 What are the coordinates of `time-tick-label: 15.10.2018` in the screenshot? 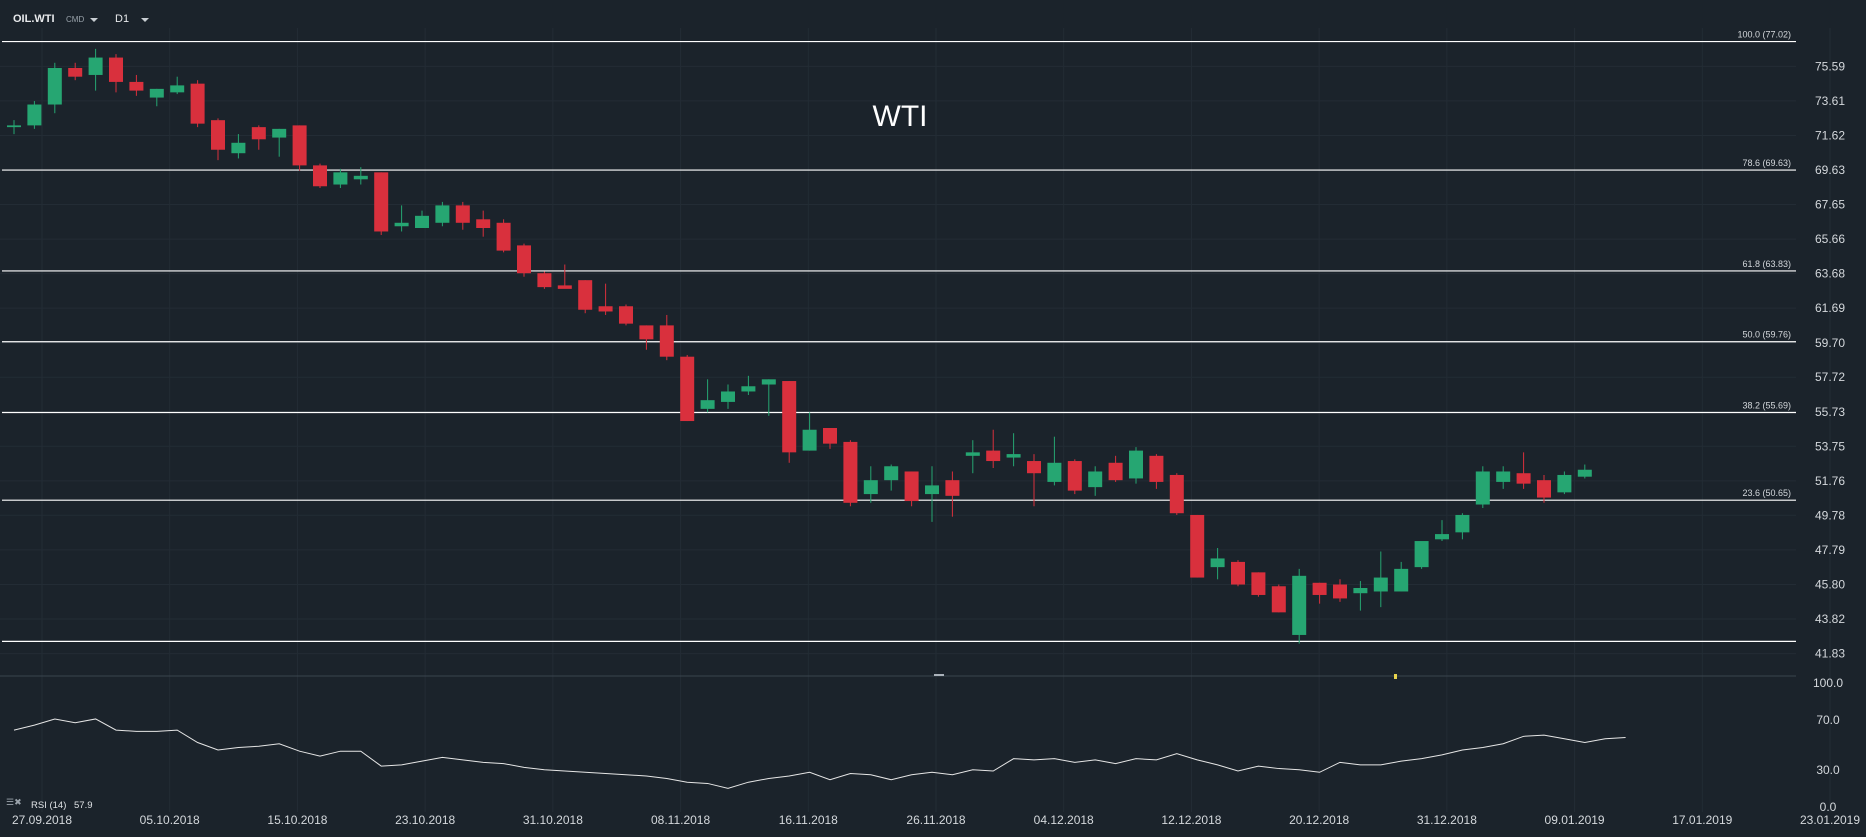 It's located at (297, 820).